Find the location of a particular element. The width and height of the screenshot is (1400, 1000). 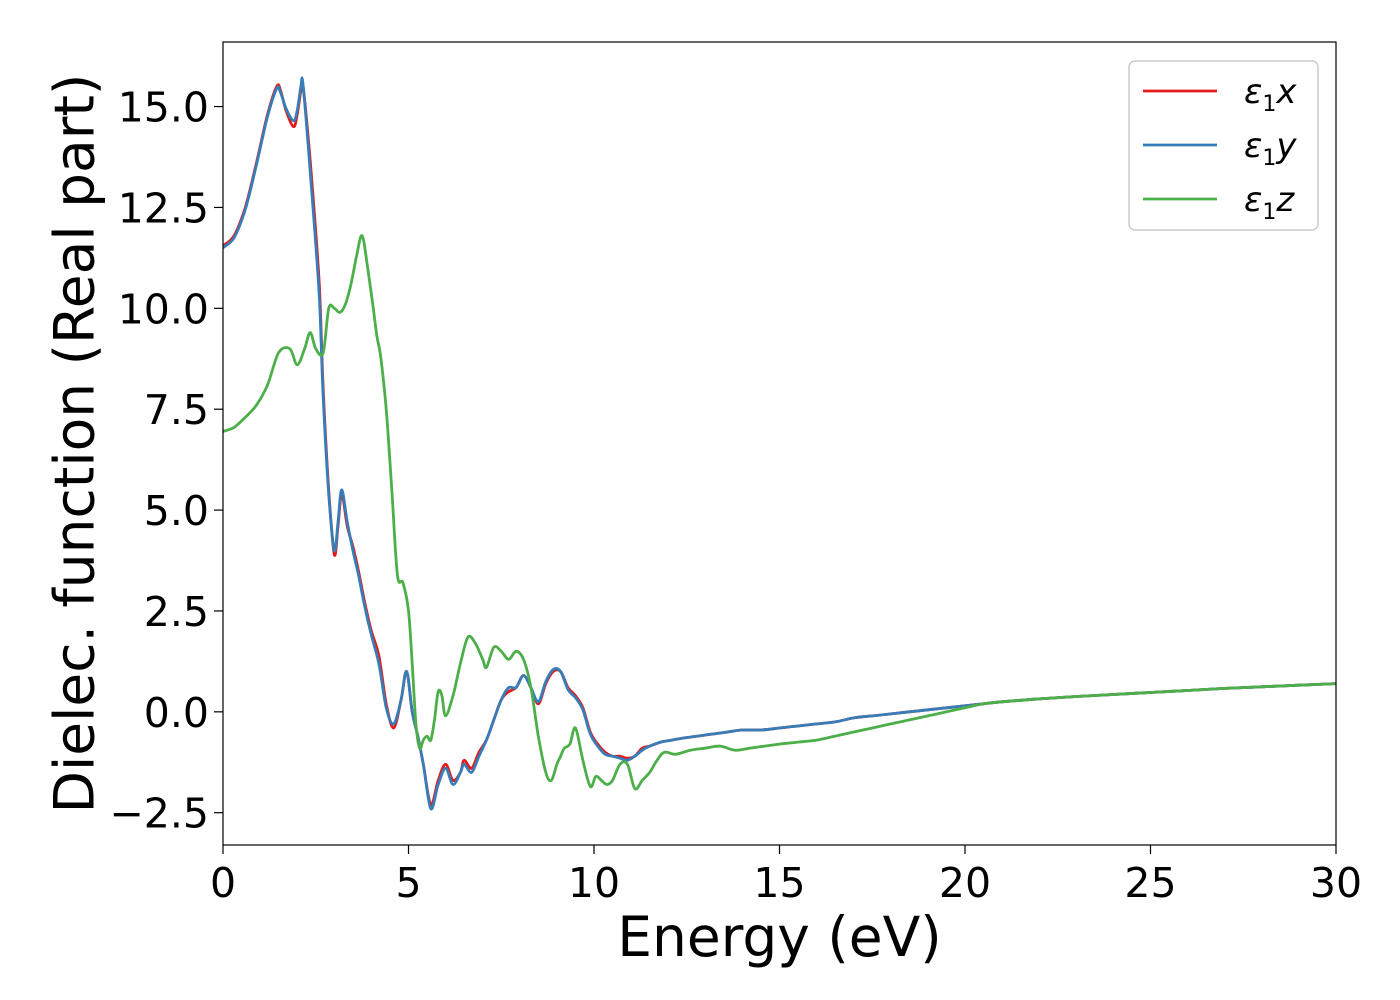

legend-component: y is located at coordinates (1286, 146).